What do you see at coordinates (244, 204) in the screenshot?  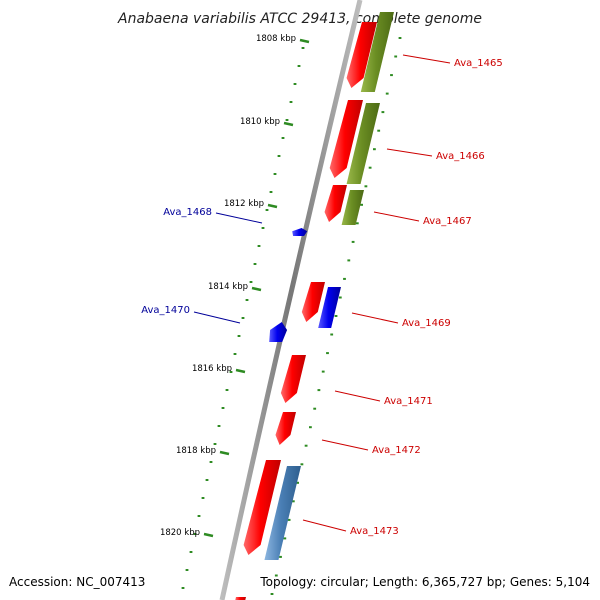 I see `kbp-tick-label: 1812 kbp` at bounding box center [244, 204].